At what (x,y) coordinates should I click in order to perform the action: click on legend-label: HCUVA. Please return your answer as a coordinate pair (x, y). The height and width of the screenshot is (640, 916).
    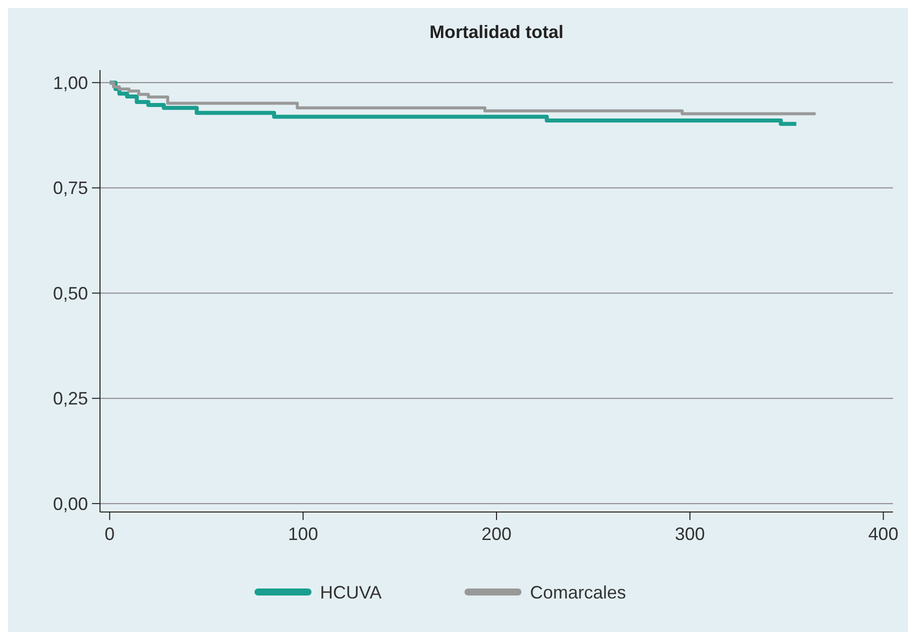
    Looking at the image, I should click on (351, 592).